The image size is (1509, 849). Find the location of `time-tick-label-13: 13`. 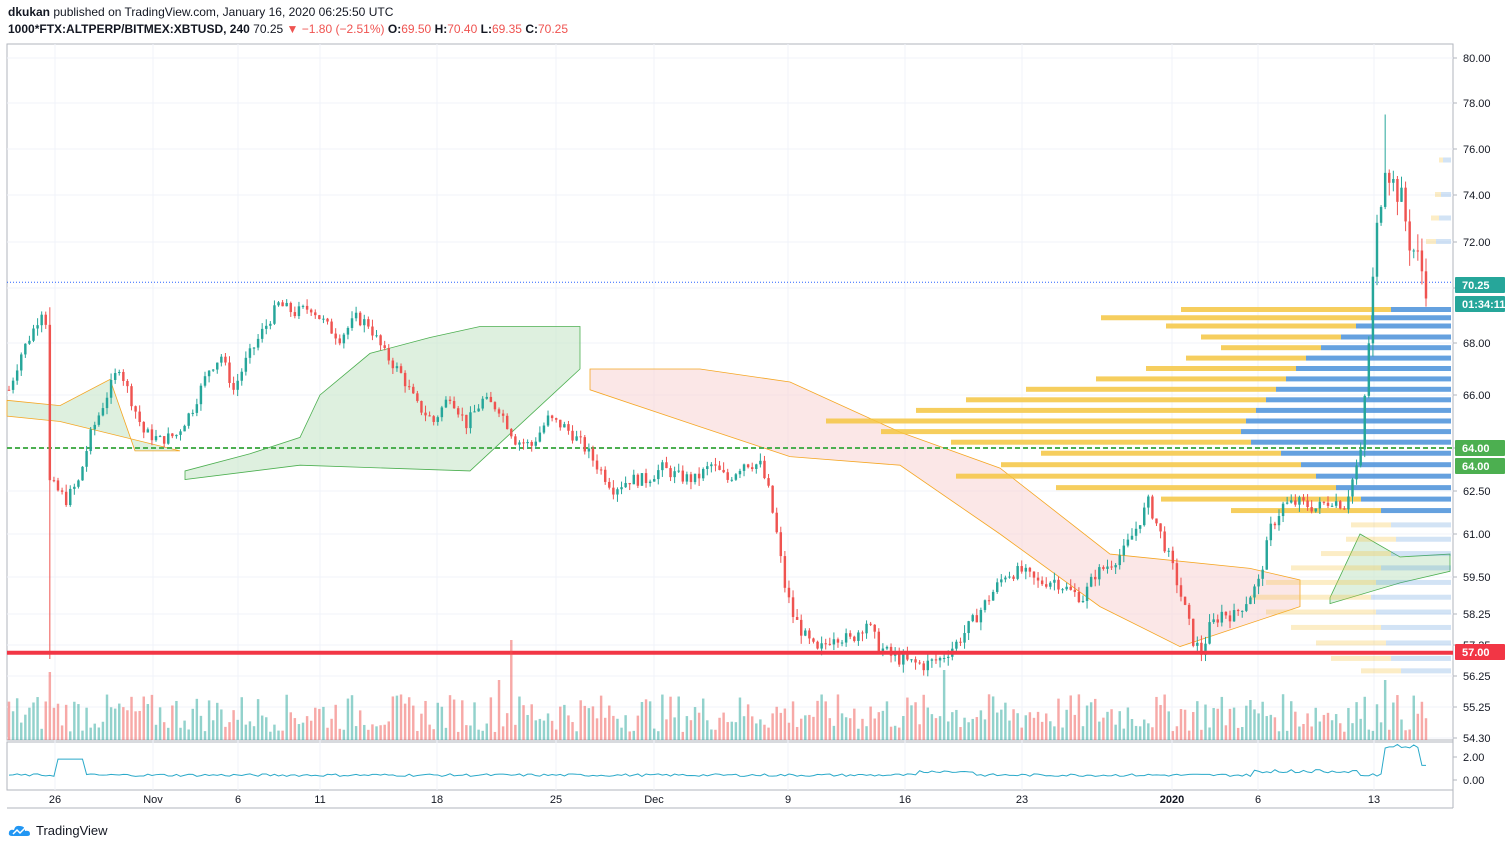

time-tick-label-13: 13 is located at coordinates (1374, 800).